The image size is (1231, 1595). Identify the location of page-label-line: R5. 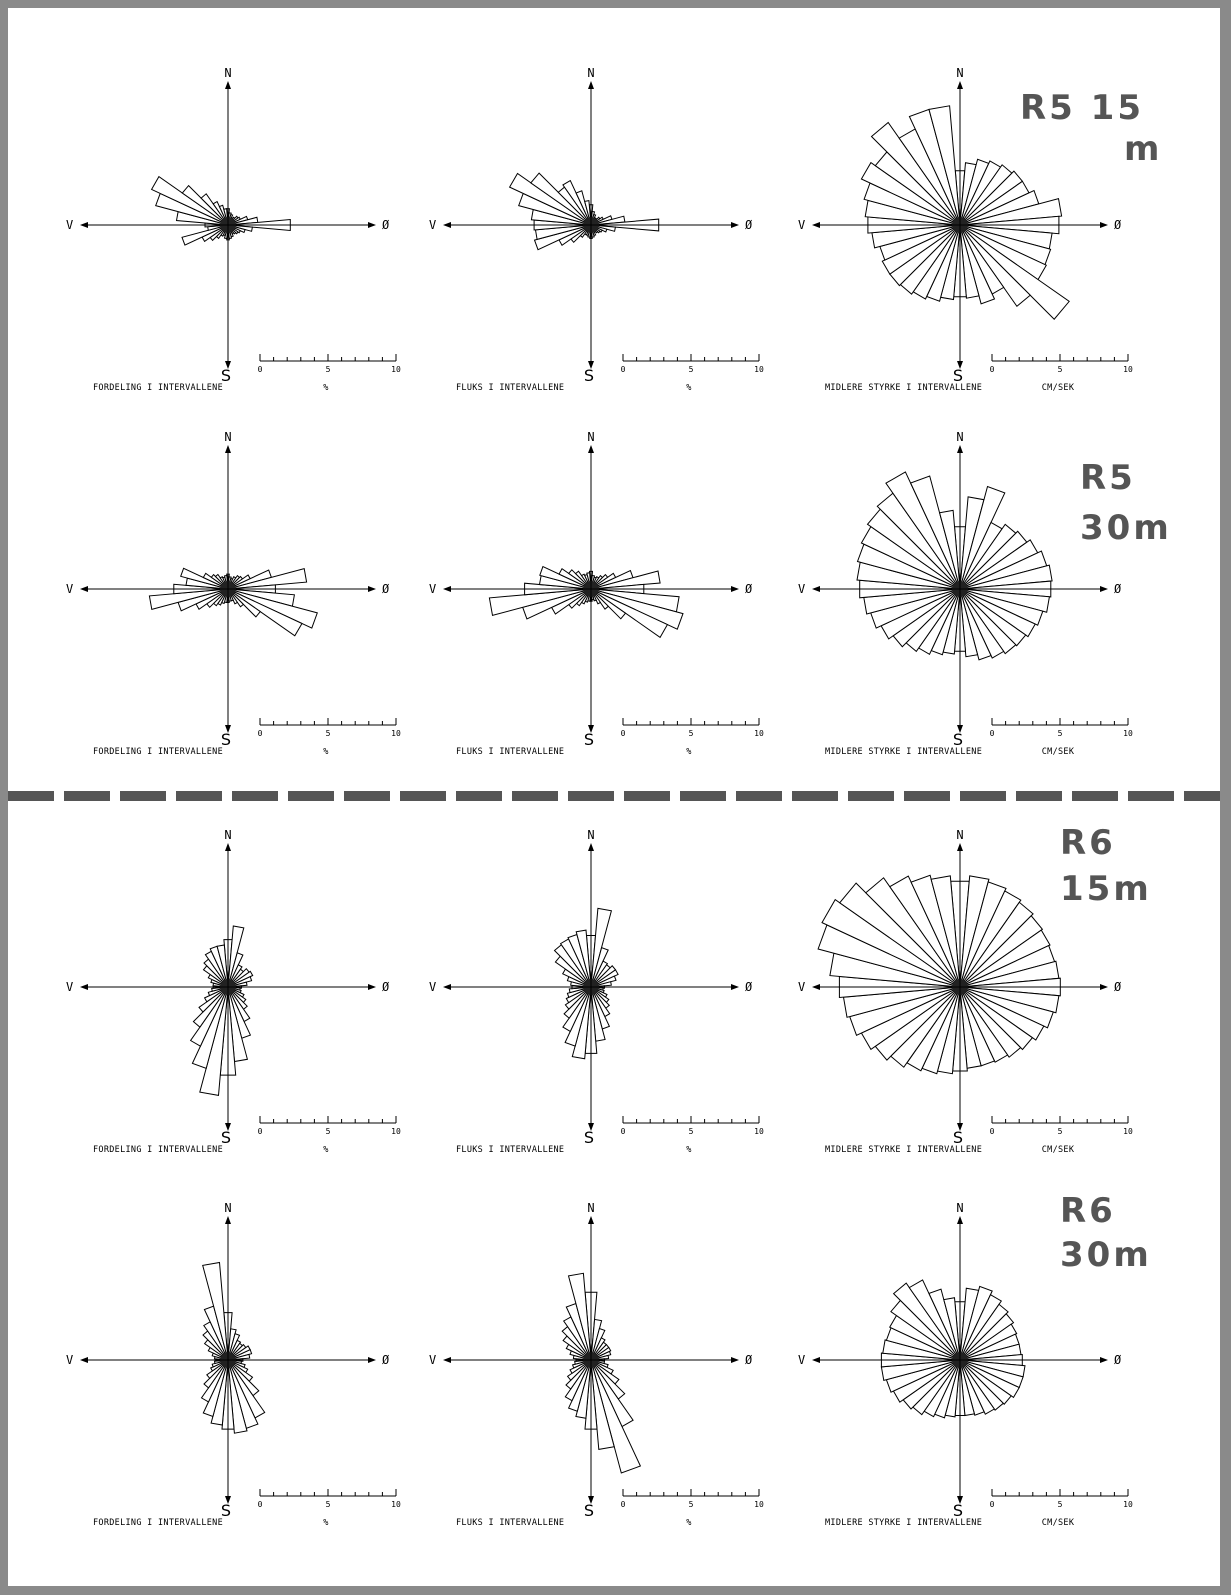
(1108, 478).